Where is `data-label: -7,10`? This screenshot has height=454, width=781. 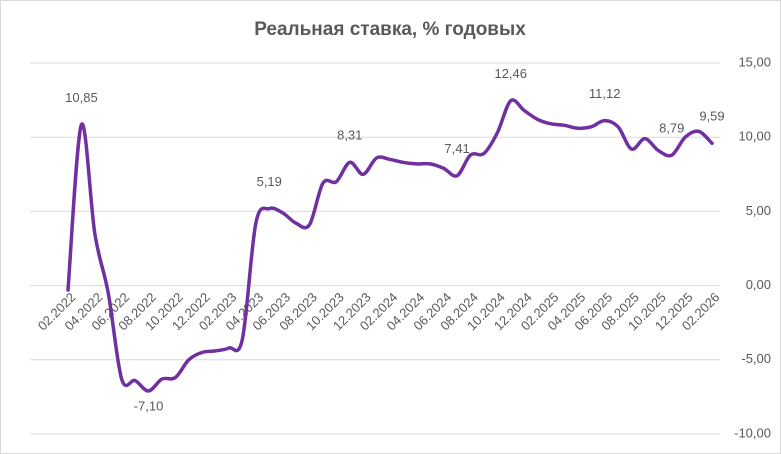 data-label: -7,10 is located at coordinates (149, 405).